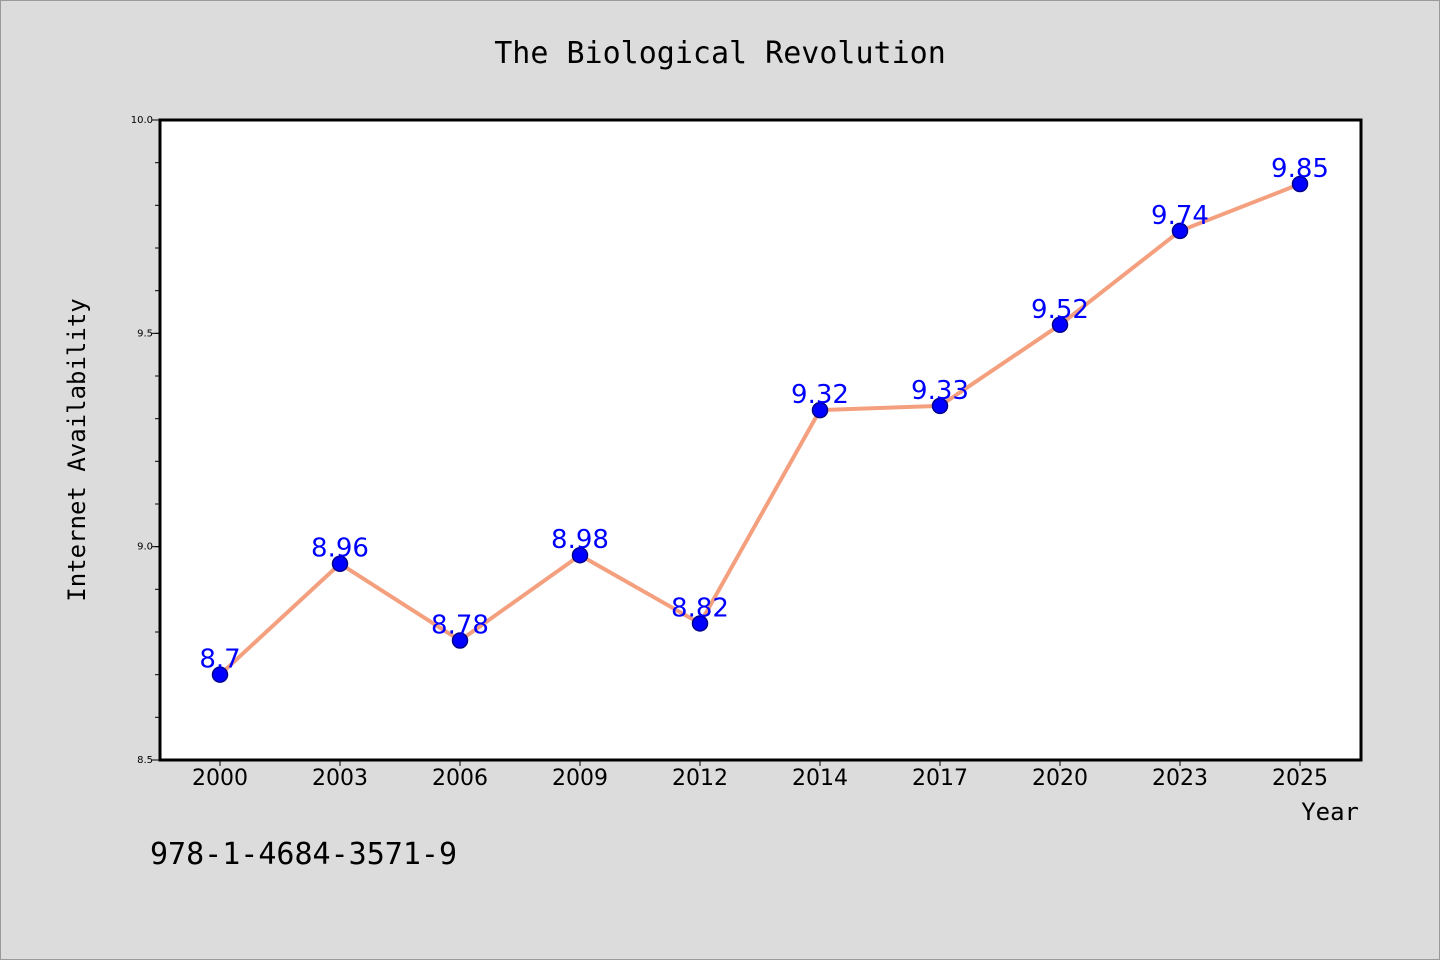 This screenshot has height=960, width=1440. Describe the element at coordinates (145, 547) in the screenshot. I see `y-tick-label: 9.0` at that location.